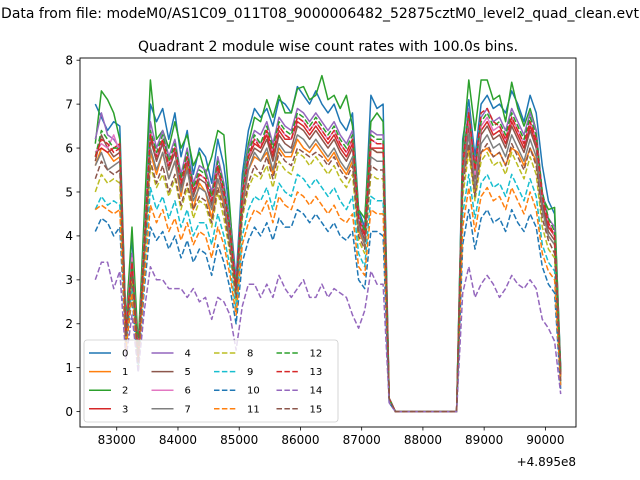 Image resolution: width=640 pixels, height=480 pixels. Describe the element at coordinates (188, 391) in the screenshot. I see `legend-label-6: 6` at that location.